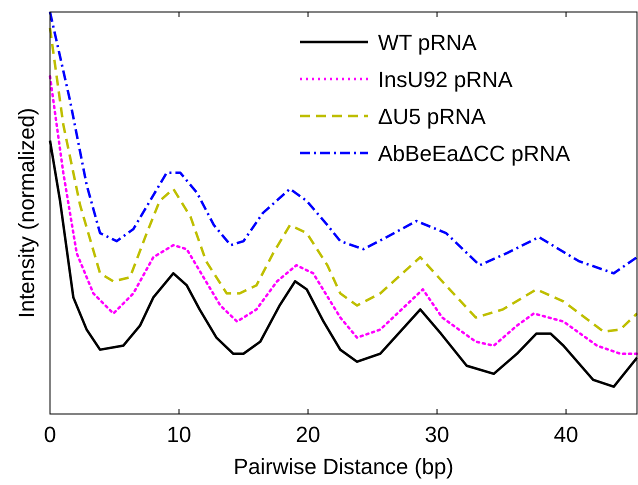 The height and width of the screenshot is (485, 638). What do you see at coordinates (26, 213) in the screenshot?
I see `y-axis-title: Intensity (normalized)` at bounding box center [26, 213].